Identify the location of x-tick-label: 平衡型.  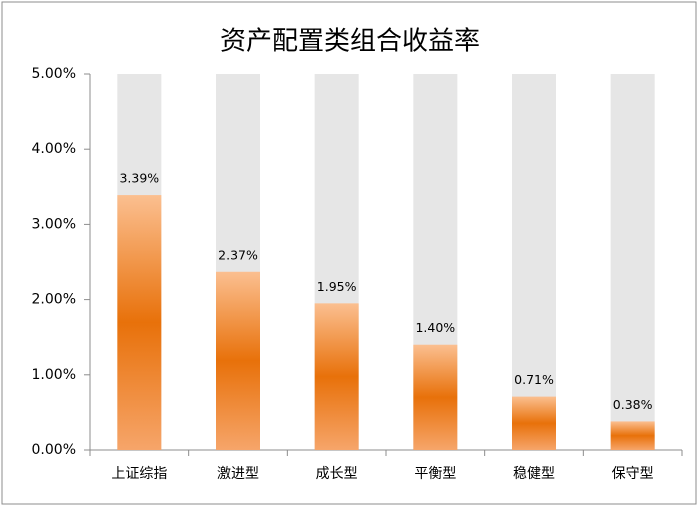
(435, 474).